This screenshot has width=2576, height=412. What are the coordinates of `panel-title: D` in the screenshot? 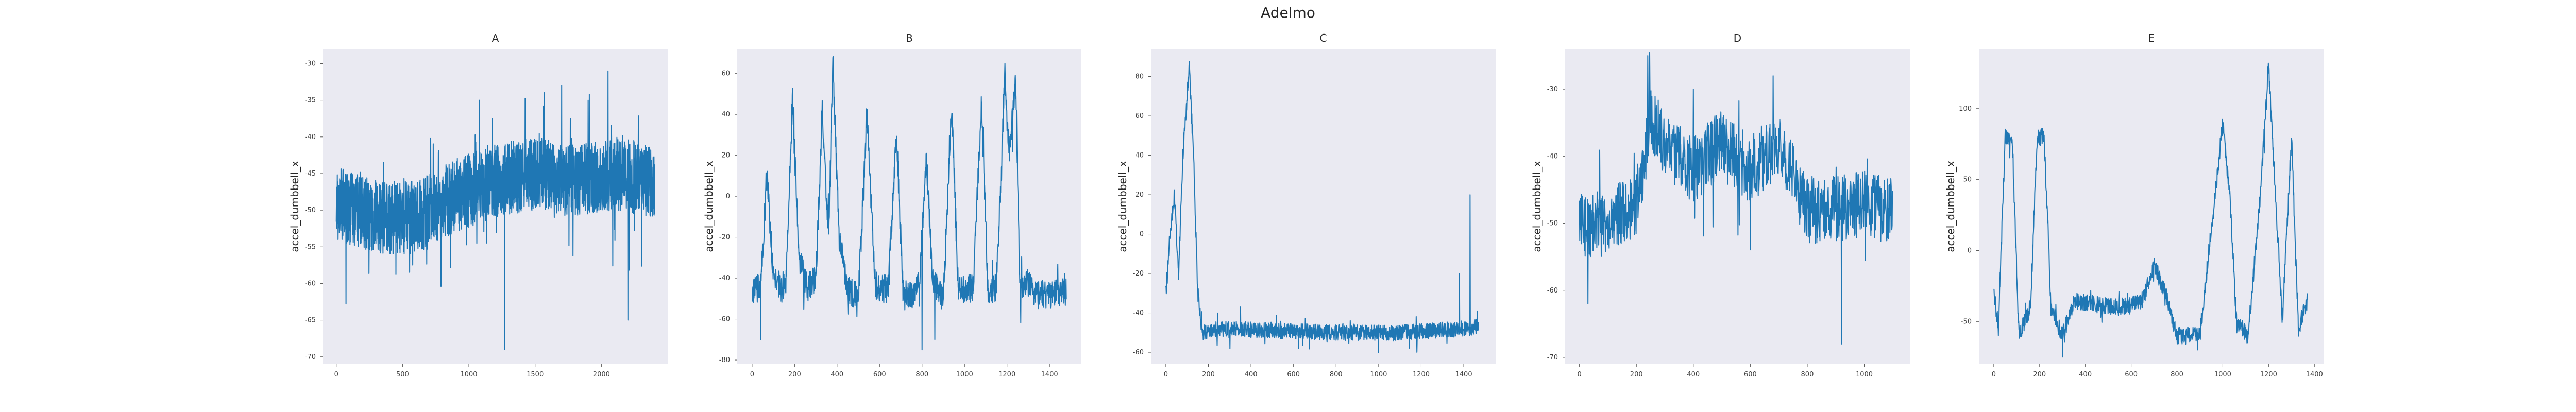 It's located at (1737, 38).